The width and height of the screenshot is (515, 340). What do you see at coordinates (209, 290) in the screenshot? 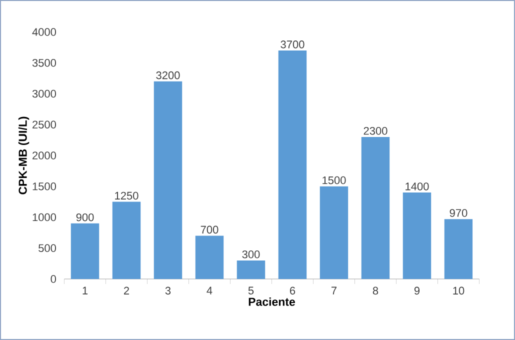
I see `x-tick-label: 4` at bounding box center [209, 290].